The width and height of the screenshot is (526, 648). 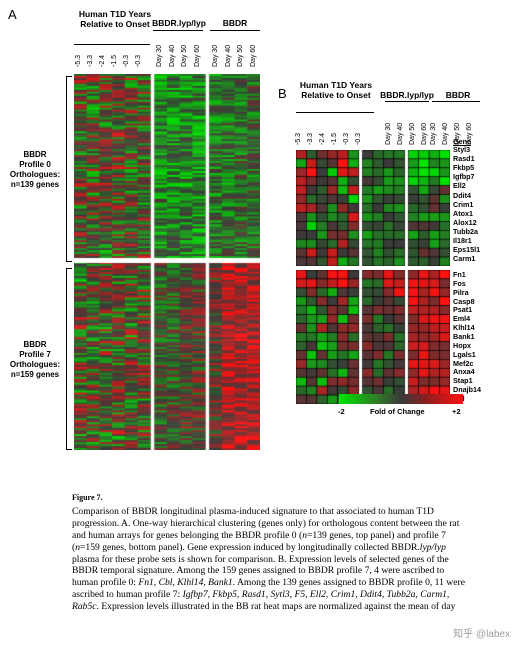 I want to click on panel-b-human-tick-5: -0.3, so click(x=358, y=138).